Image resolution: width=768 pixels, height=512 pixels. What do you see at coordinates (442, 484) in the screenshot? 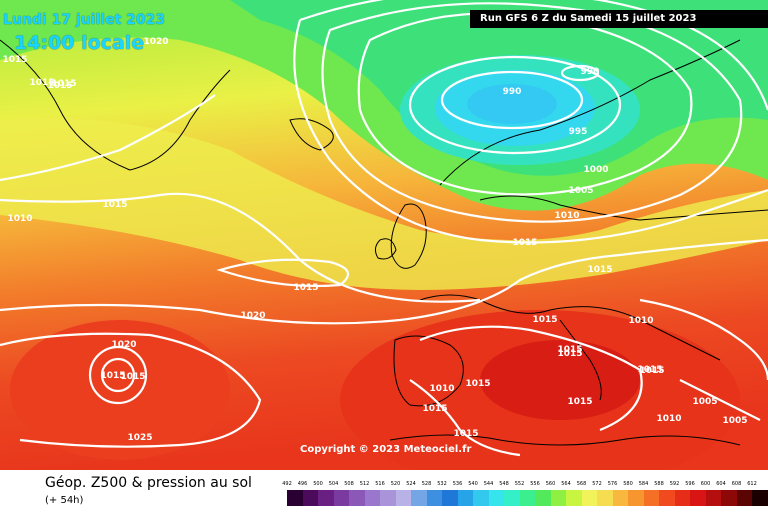
I see `scale-tick-label: 532` at bounding box center [442, 484].